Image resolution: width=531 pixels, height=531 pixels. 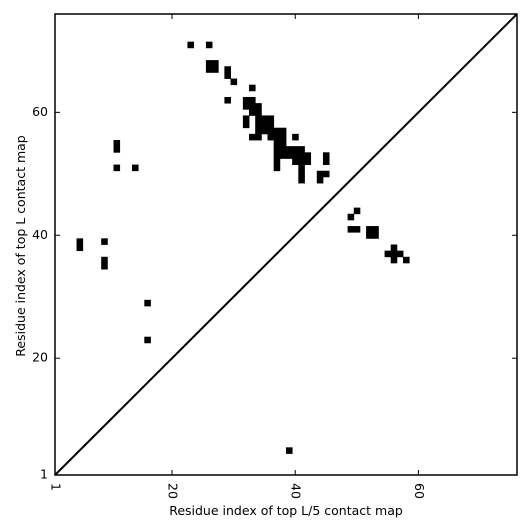 I want to click on y-tick-label: 40, so click(x=40, y=234).